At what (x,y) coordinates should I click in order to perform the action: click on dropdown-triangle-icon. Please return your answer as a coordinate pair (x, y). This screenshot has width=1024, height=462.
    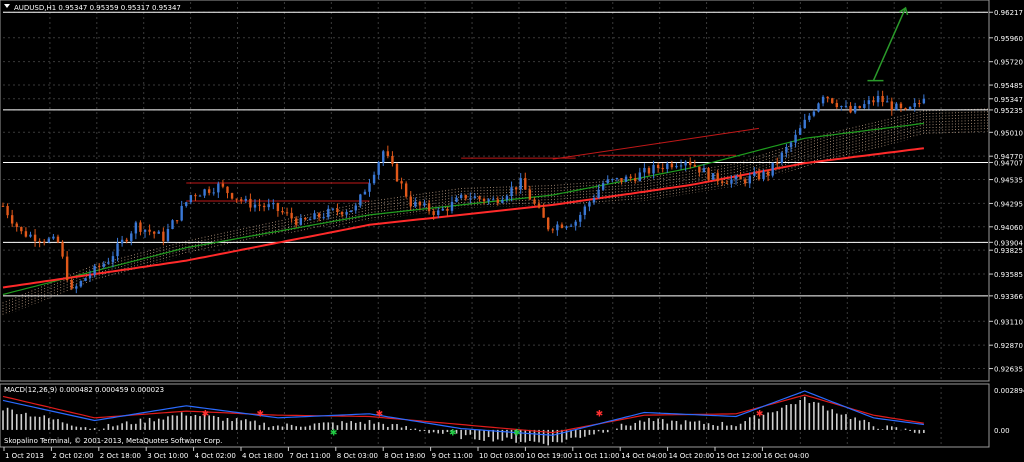
    Looking at the image, I should click on (7, 6).